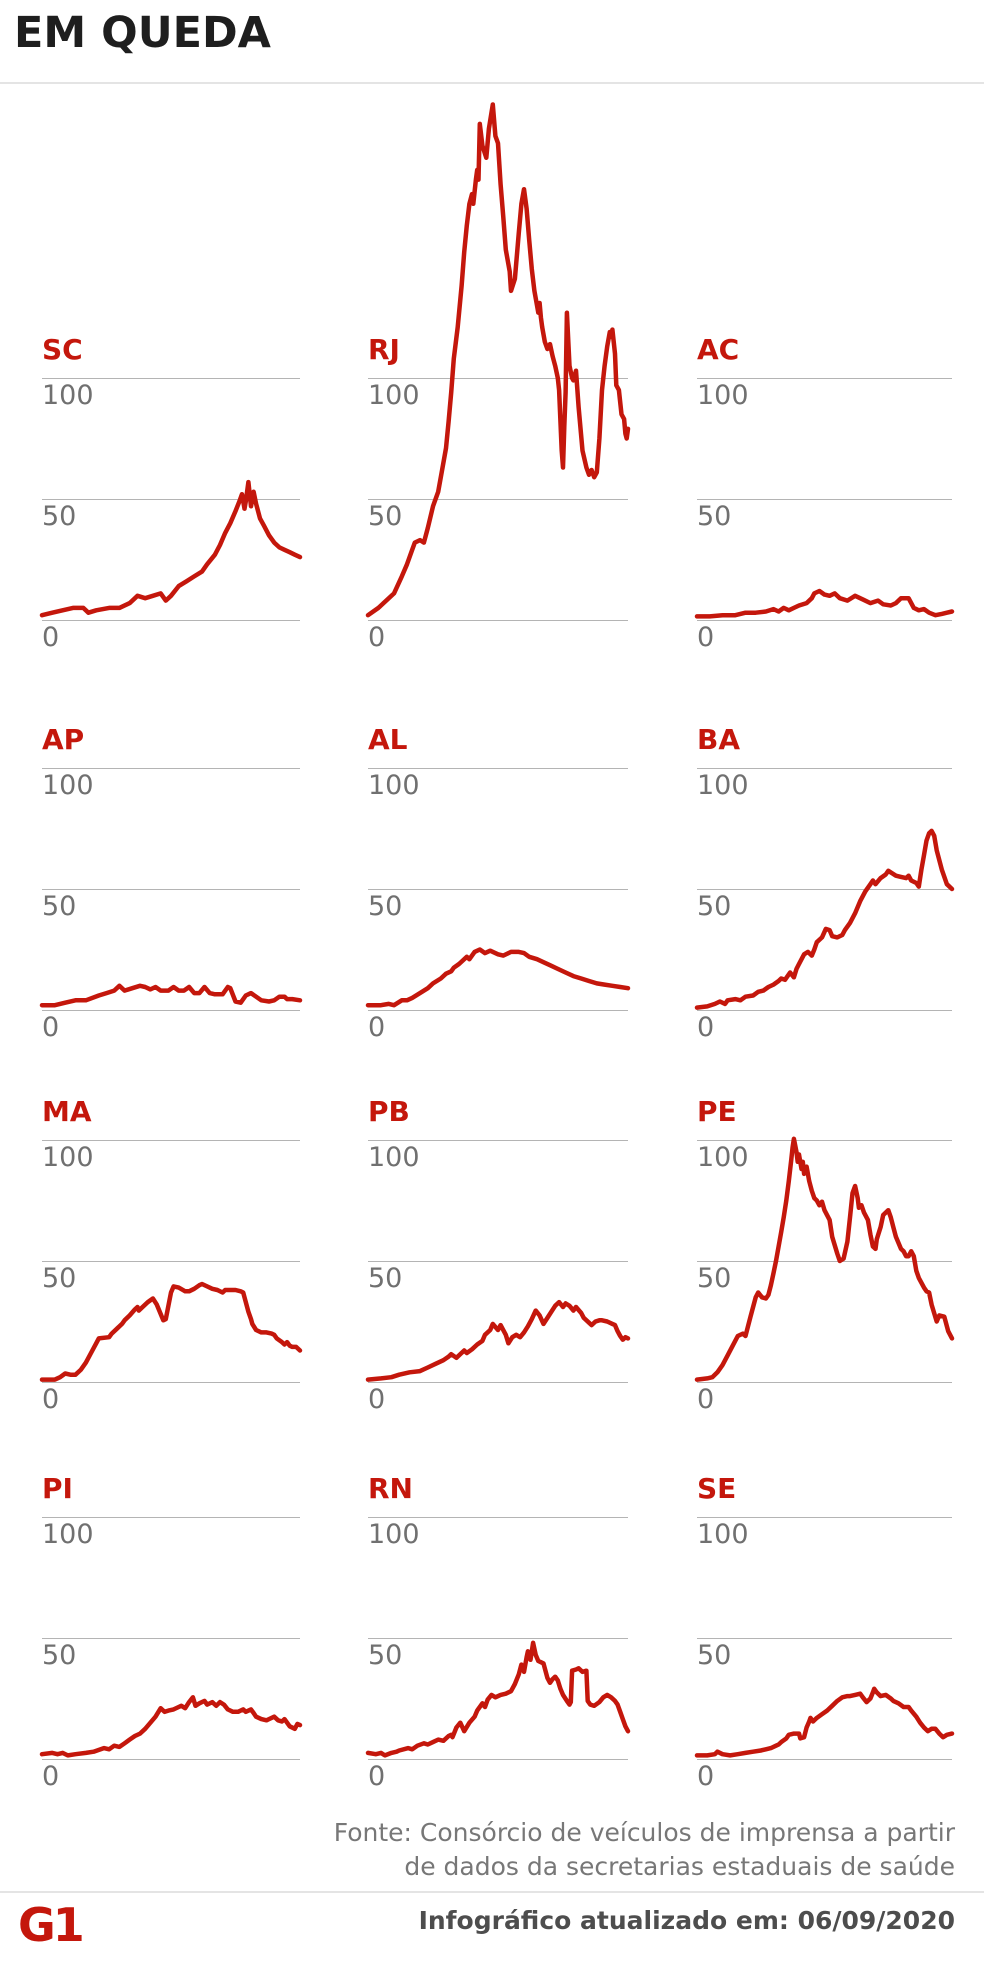 This screenshot has height=1971, width=984. I want to click on state-label-ba: BA, so click(719, 739).